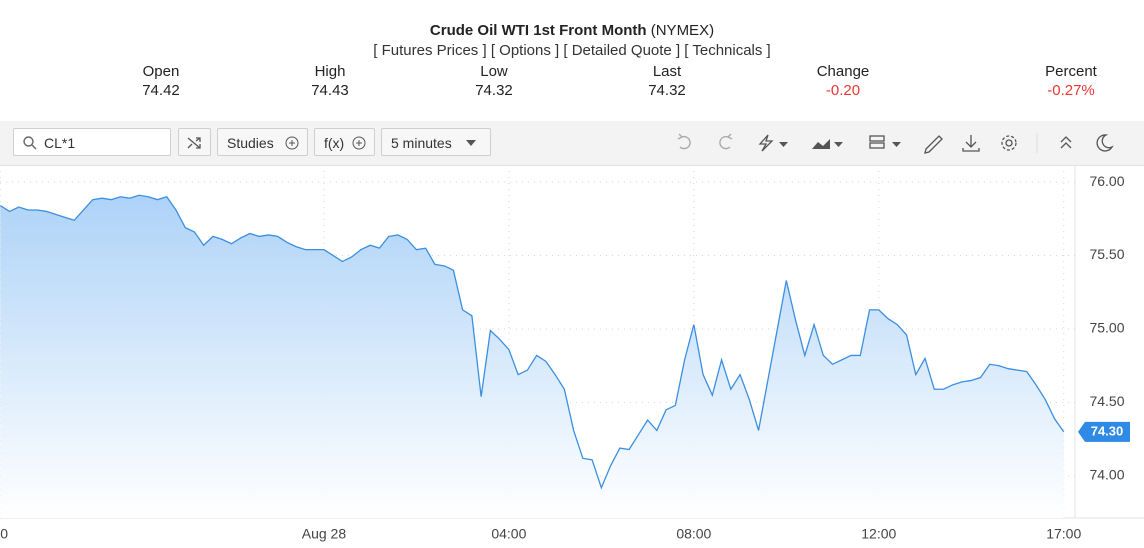 This screenshot has height=548, width=1144. What do you see at coordinates (1106, 181) in the screenshot?
I see `y-tick-label: 76.00` at bounding box center [1106, 181].